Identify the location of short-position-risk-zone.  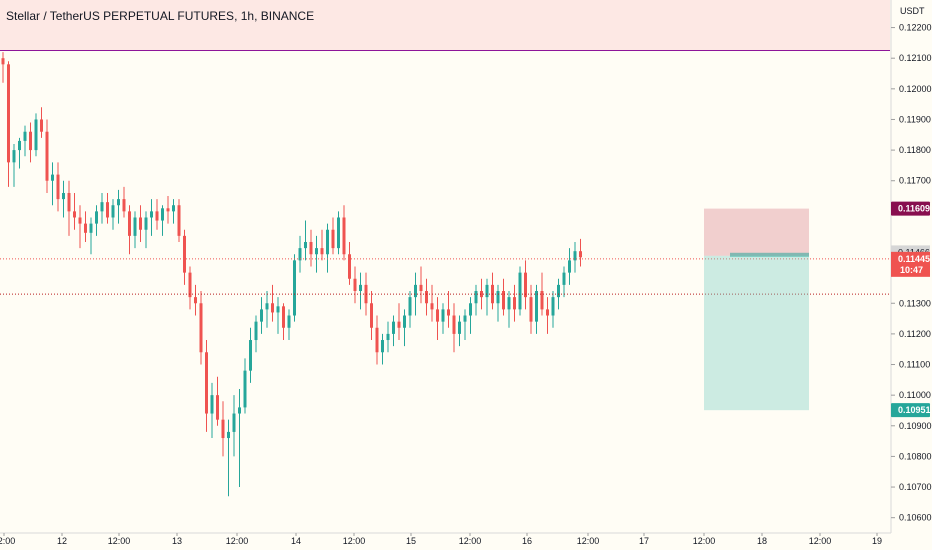
(756, 232).